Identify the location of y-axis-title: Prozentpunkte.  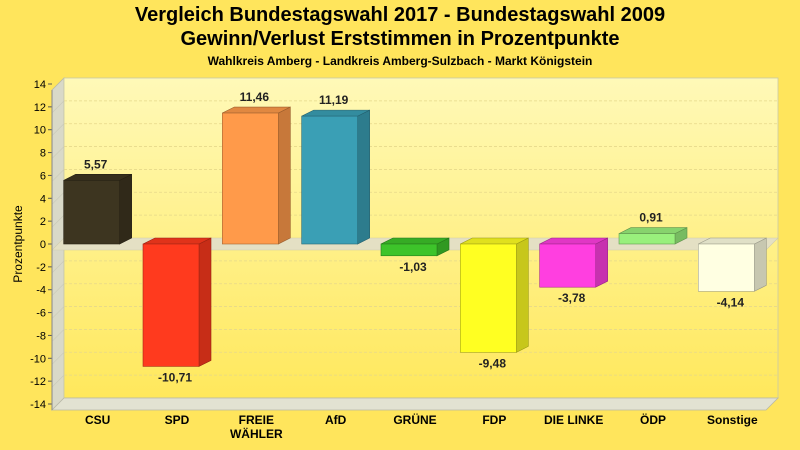
(18, 244).